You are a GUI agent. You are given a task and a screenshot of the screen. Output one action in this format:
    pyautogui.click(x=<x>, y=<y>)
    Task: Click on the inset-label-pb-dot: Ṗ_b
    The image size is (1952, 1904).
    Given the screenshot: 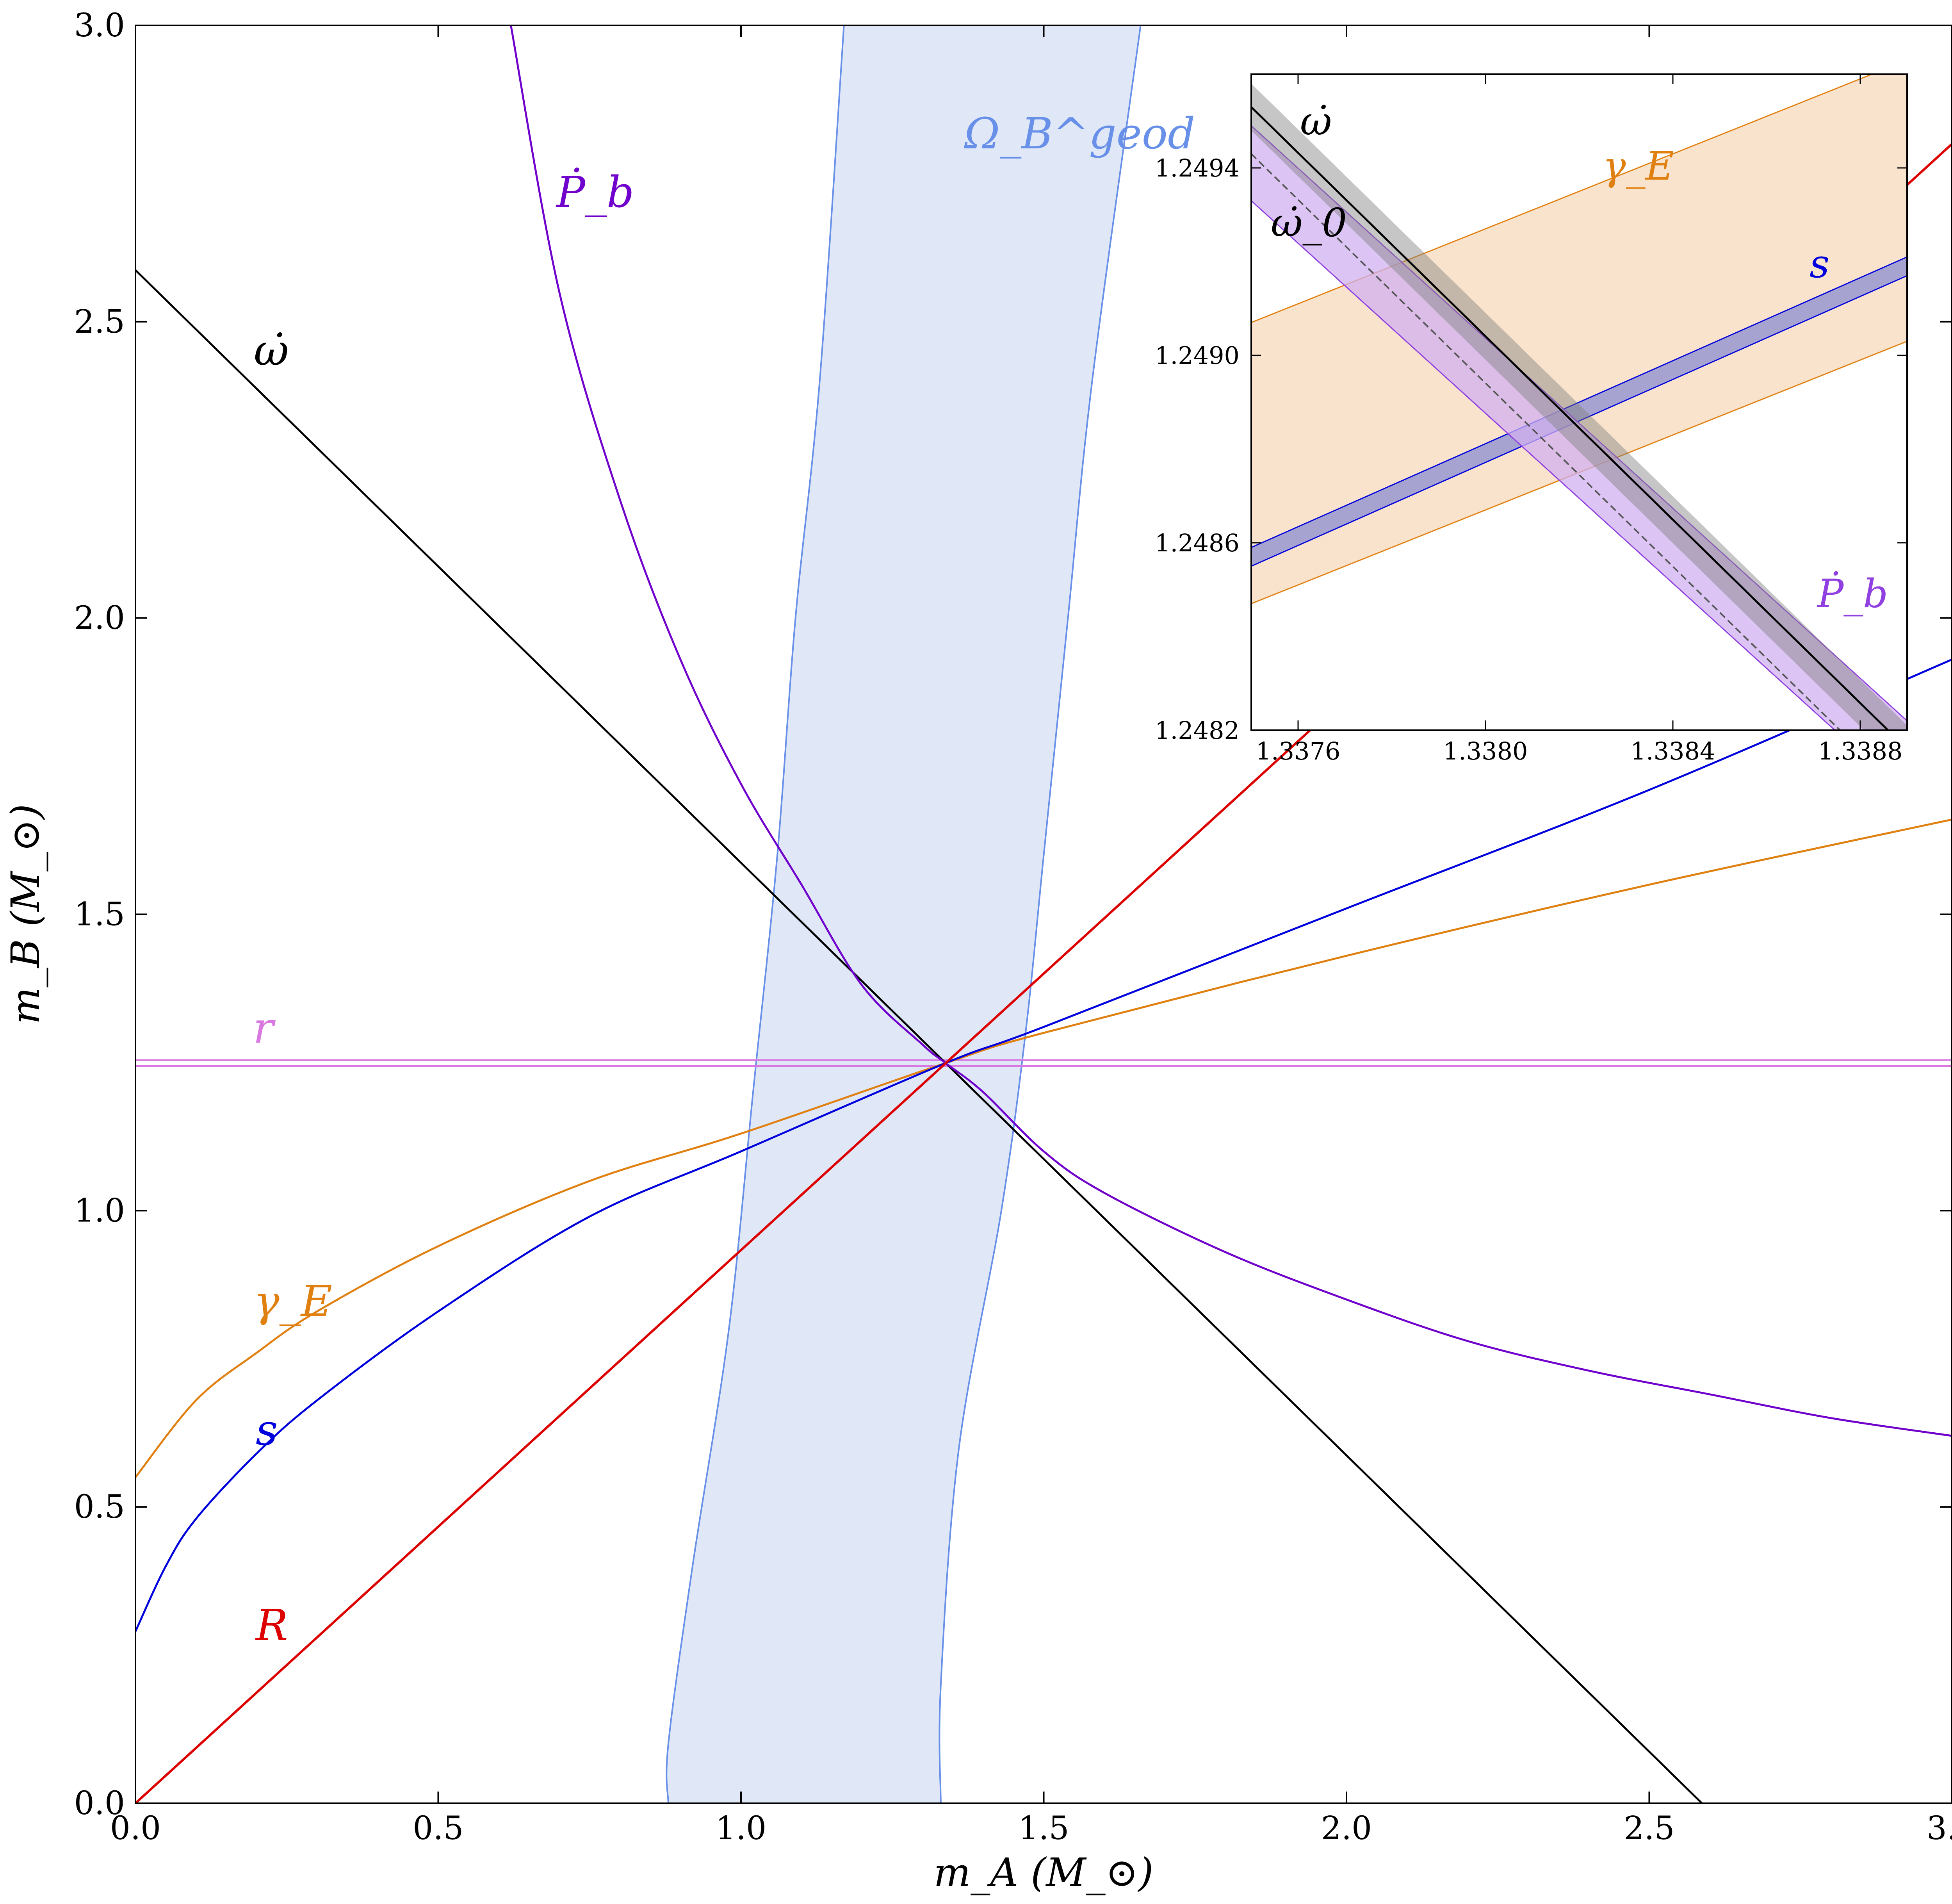 What is the action you would take?
    pyautogui.click(x=1853, y=594)
    